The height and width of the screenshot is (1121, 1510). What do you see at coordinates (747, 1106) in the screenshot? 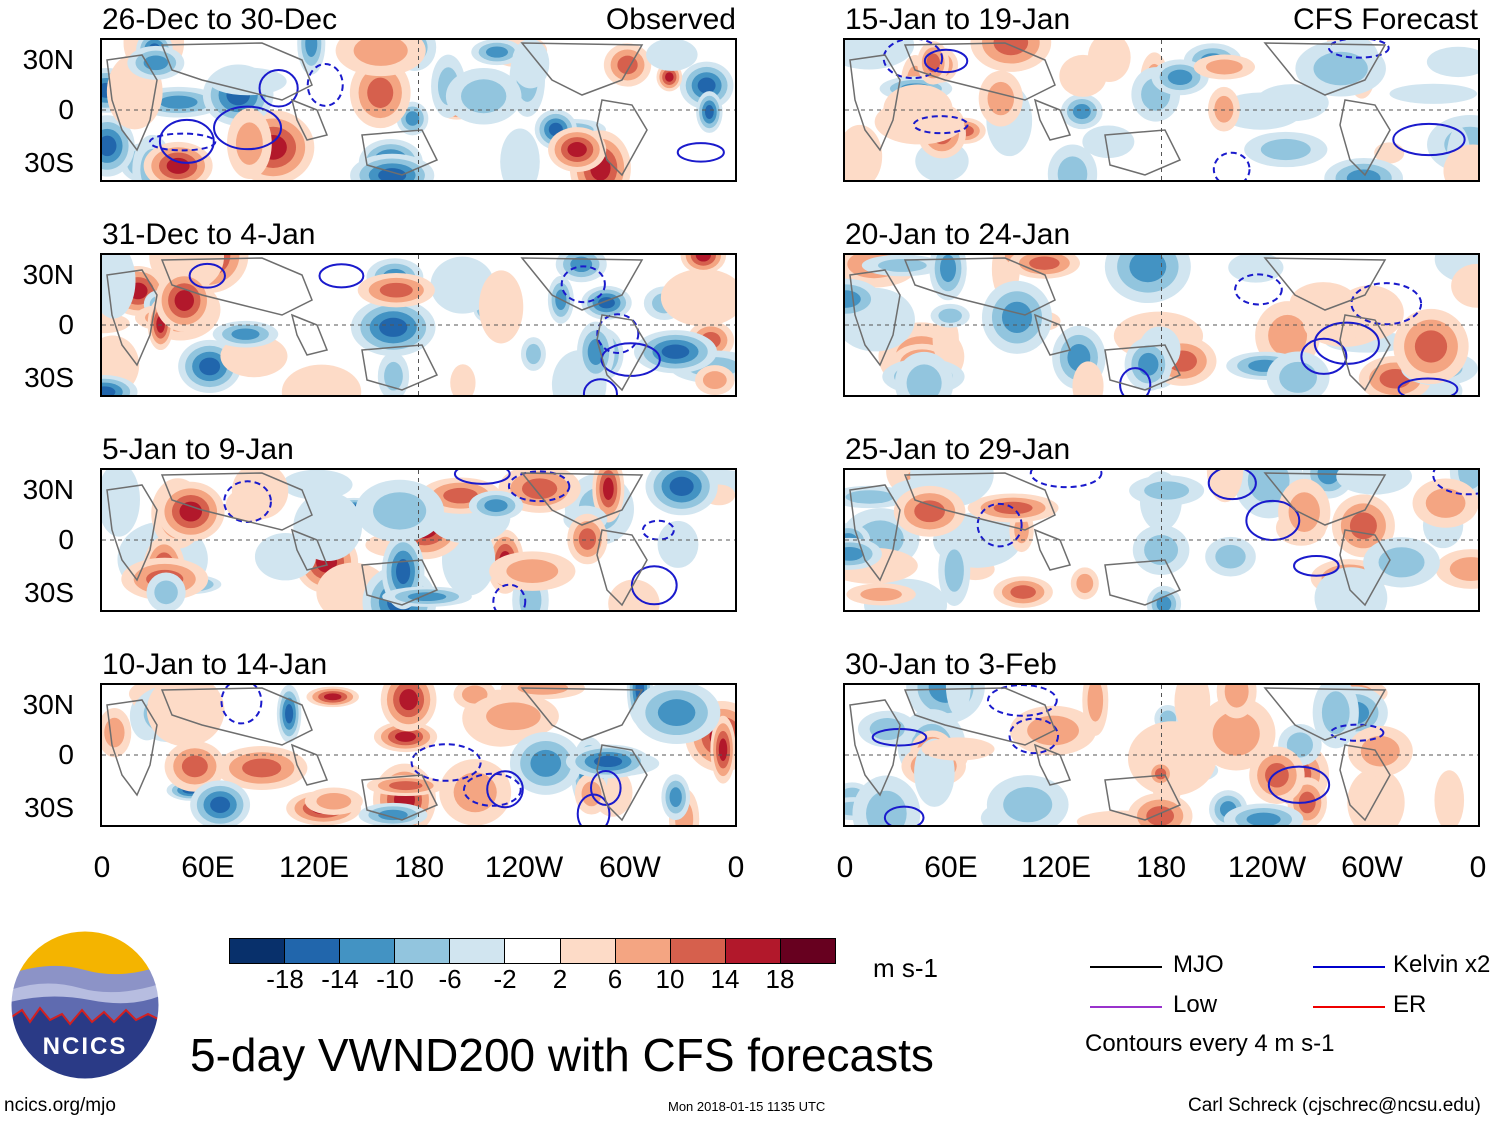
I see `timestamp: Mon 2018-01-15 1135 UTC` at bounding box center [747, 1106].